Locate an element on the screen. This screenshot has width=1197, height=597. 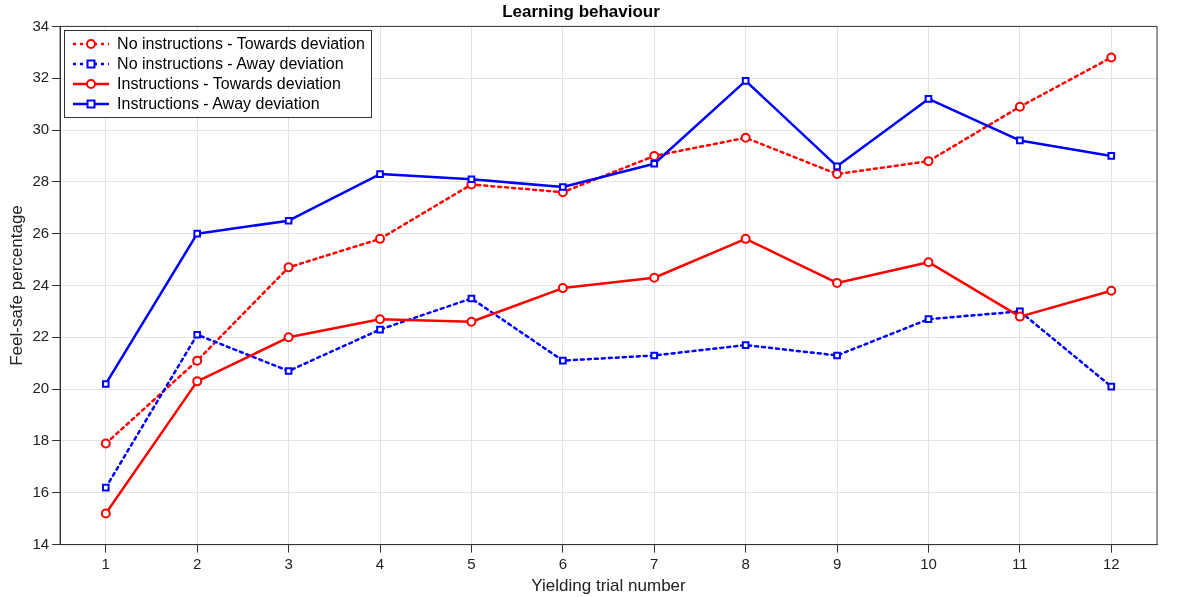
x-tick-label: 7 is located at coordinates (654, 563).